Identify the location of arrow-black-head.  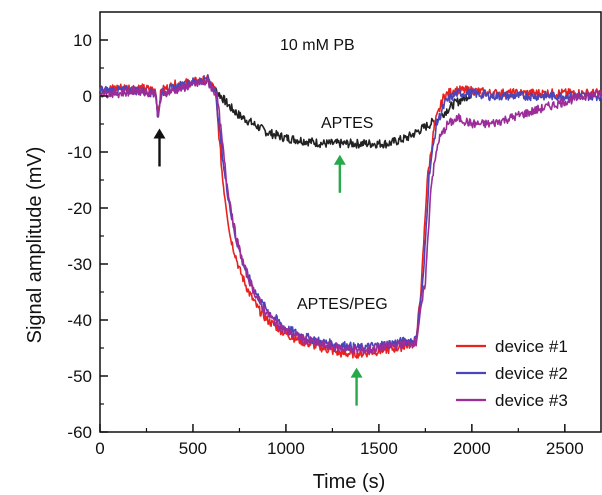
(159, 133).